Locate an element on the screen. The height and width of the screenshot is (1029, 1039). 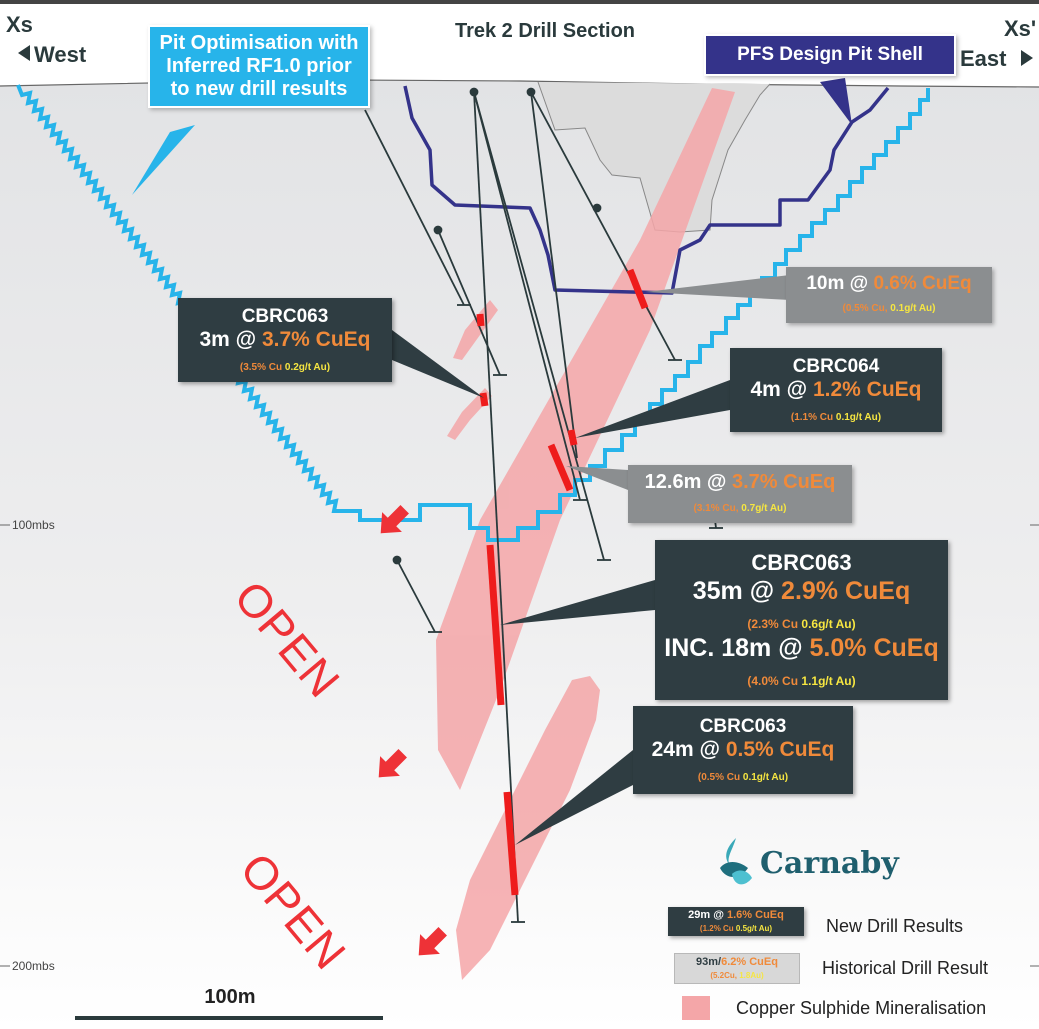
result-cbrc063-3m-cu: (3.5% Cu is located at coordinates (262, 368).